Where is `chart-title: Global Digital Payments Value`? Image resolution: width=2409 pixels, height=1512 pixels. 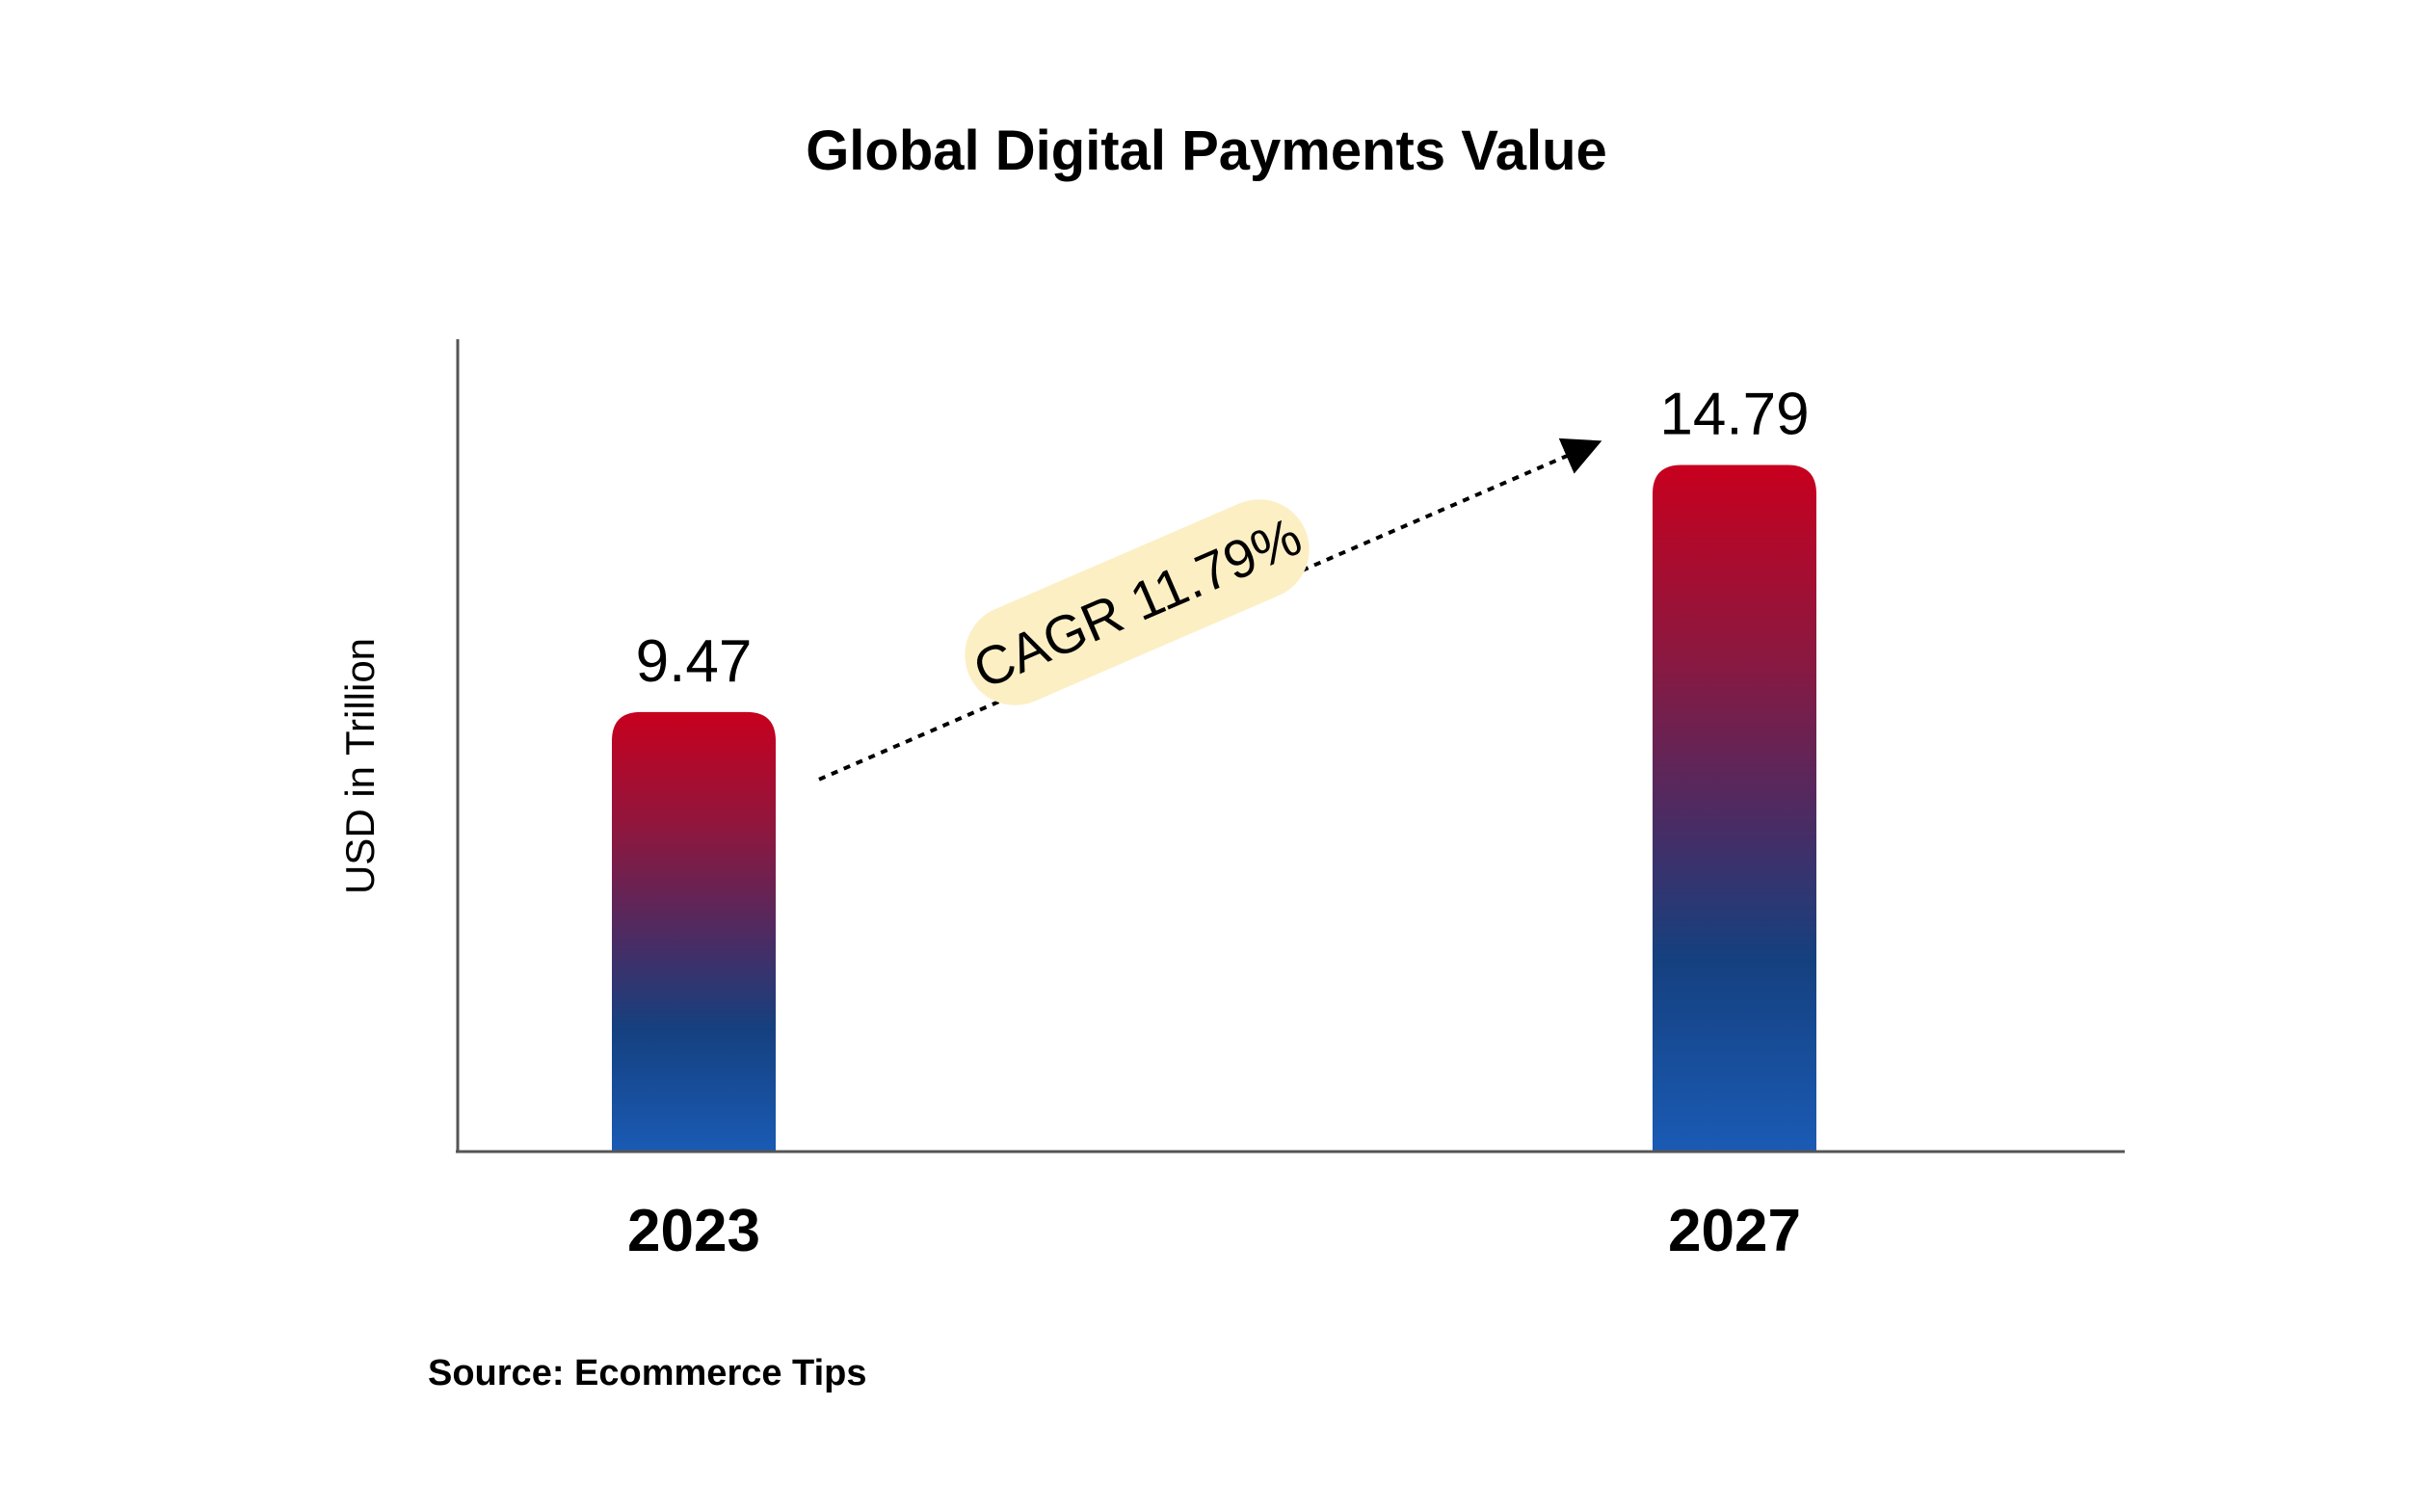 chart-title: Global Digital Payments Value is located at coordinates (1206, 150).